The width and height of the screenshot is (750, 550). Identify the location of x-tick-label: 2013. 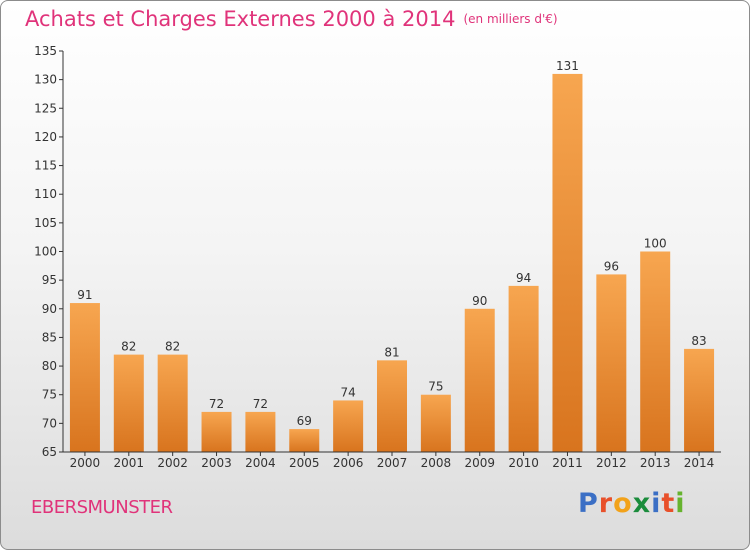
(655, 463).